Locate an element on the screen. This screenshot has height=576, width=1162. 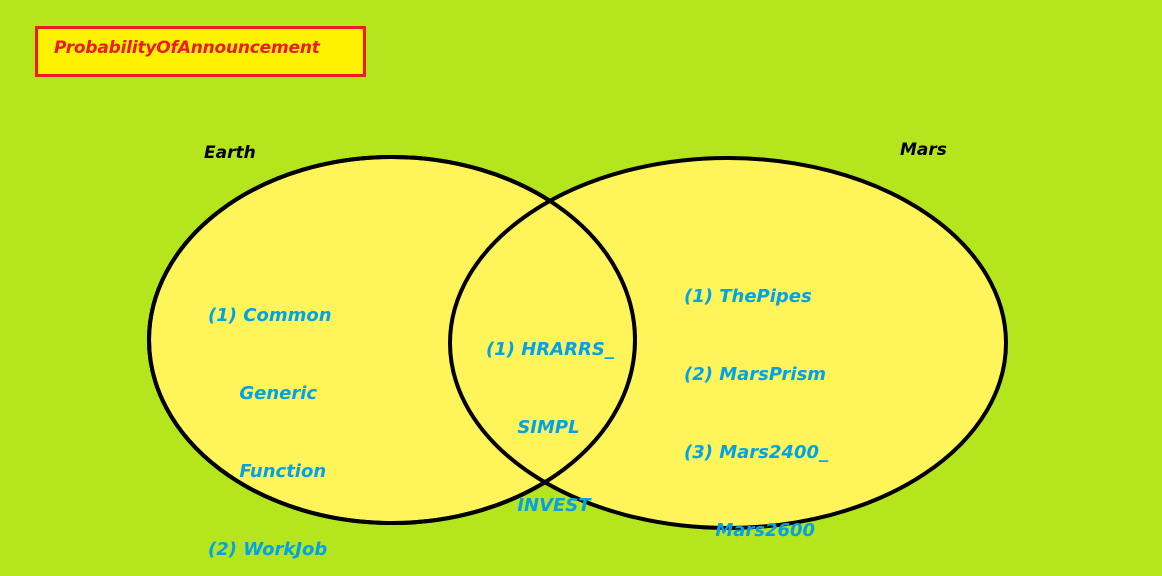
mars-item: (3) Mars2400_ is located at coordinates (756, 452).